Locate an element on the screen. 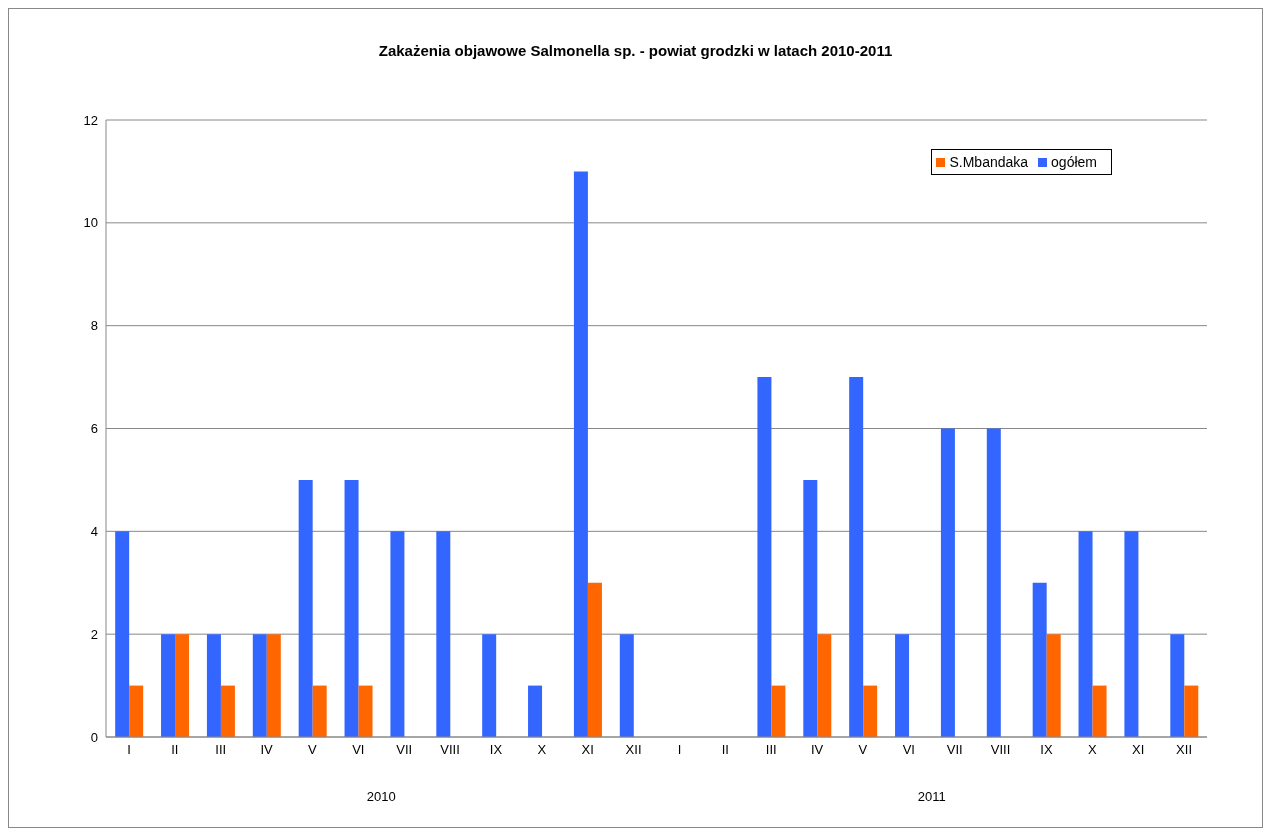 The width and height of the screenshot is (1269, 834). y-tick-label: 2 is located at coordinates (94, 634).